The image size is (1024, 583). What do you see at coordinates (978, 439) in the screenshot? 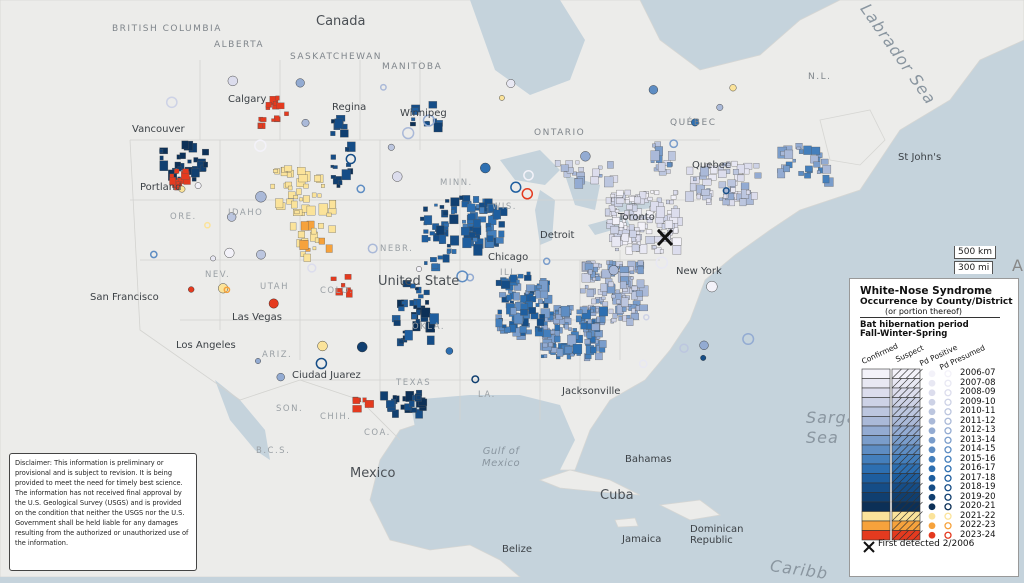
I see `legend-year-label: 2013-14` at bounding box center [978, 439].